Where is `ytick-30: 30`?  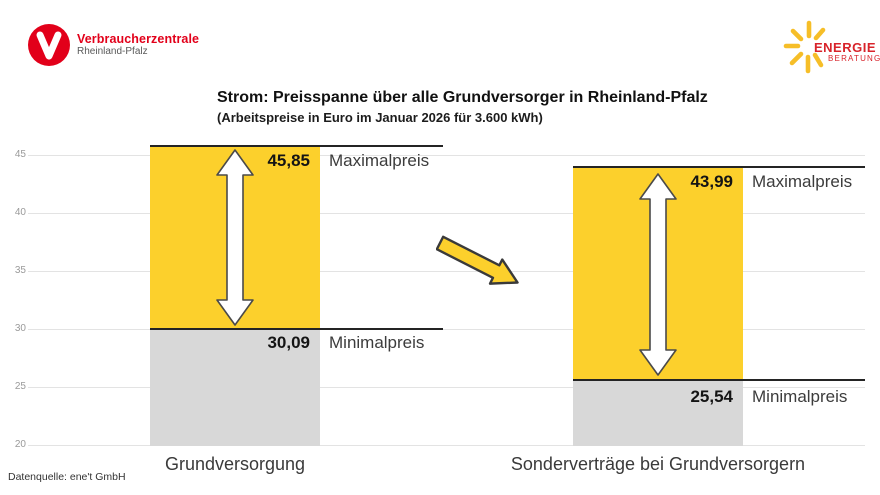 ytick-30: 30 is located at coordinates (20, 328).